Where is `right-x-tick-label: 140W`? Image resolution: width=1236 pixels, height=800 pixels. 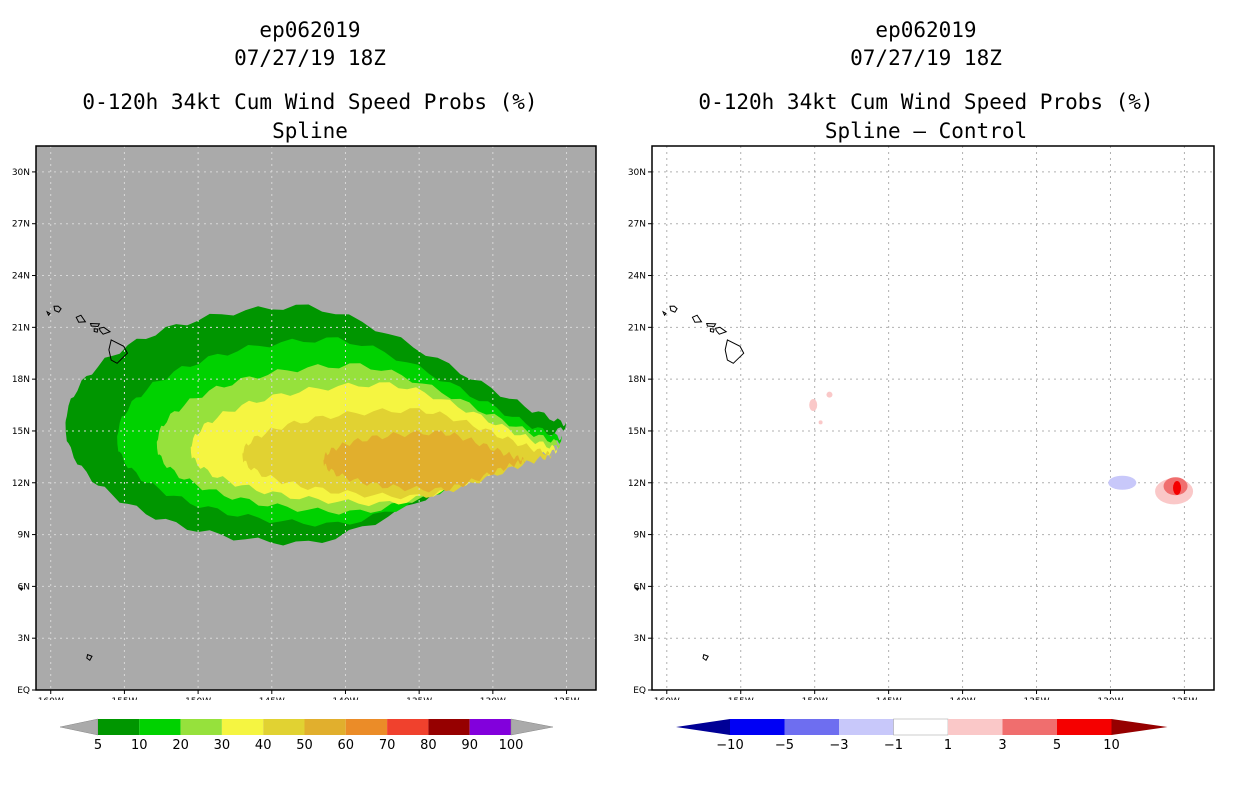
right-x-tick-label: 140W is located at coordinates (963, 698).